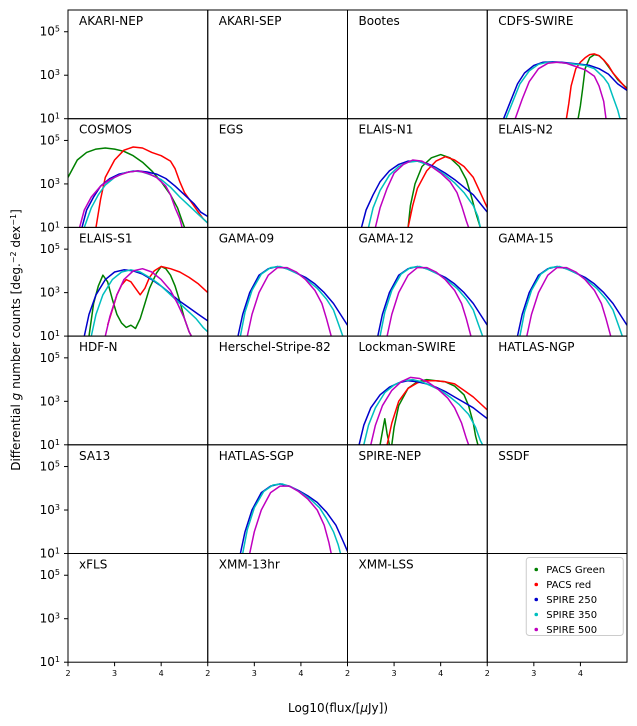 The height and width of the screenshot is (726, 637). I want to click on panel-title: HATLAS-NGP, so click(536, 347).